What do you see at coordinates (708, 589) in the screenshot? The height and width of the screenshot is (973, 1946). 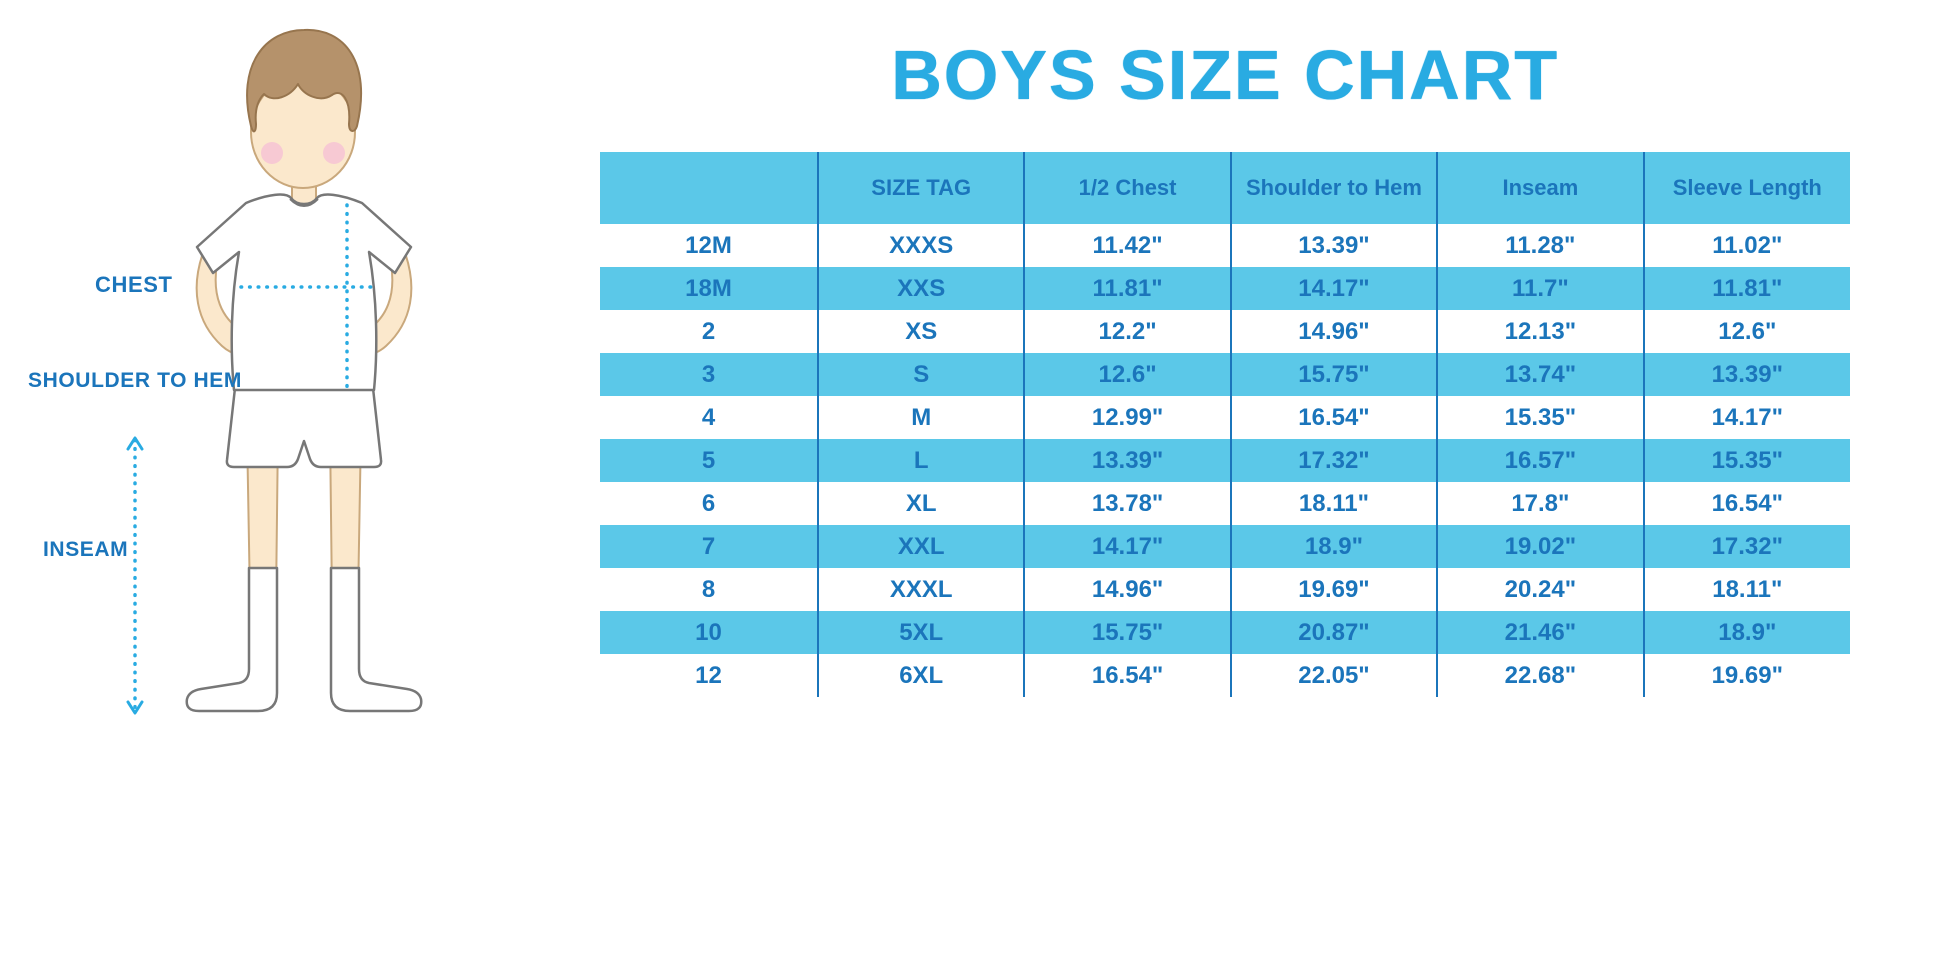 I see `size-cell: 8` at bounding box center [708, 589].